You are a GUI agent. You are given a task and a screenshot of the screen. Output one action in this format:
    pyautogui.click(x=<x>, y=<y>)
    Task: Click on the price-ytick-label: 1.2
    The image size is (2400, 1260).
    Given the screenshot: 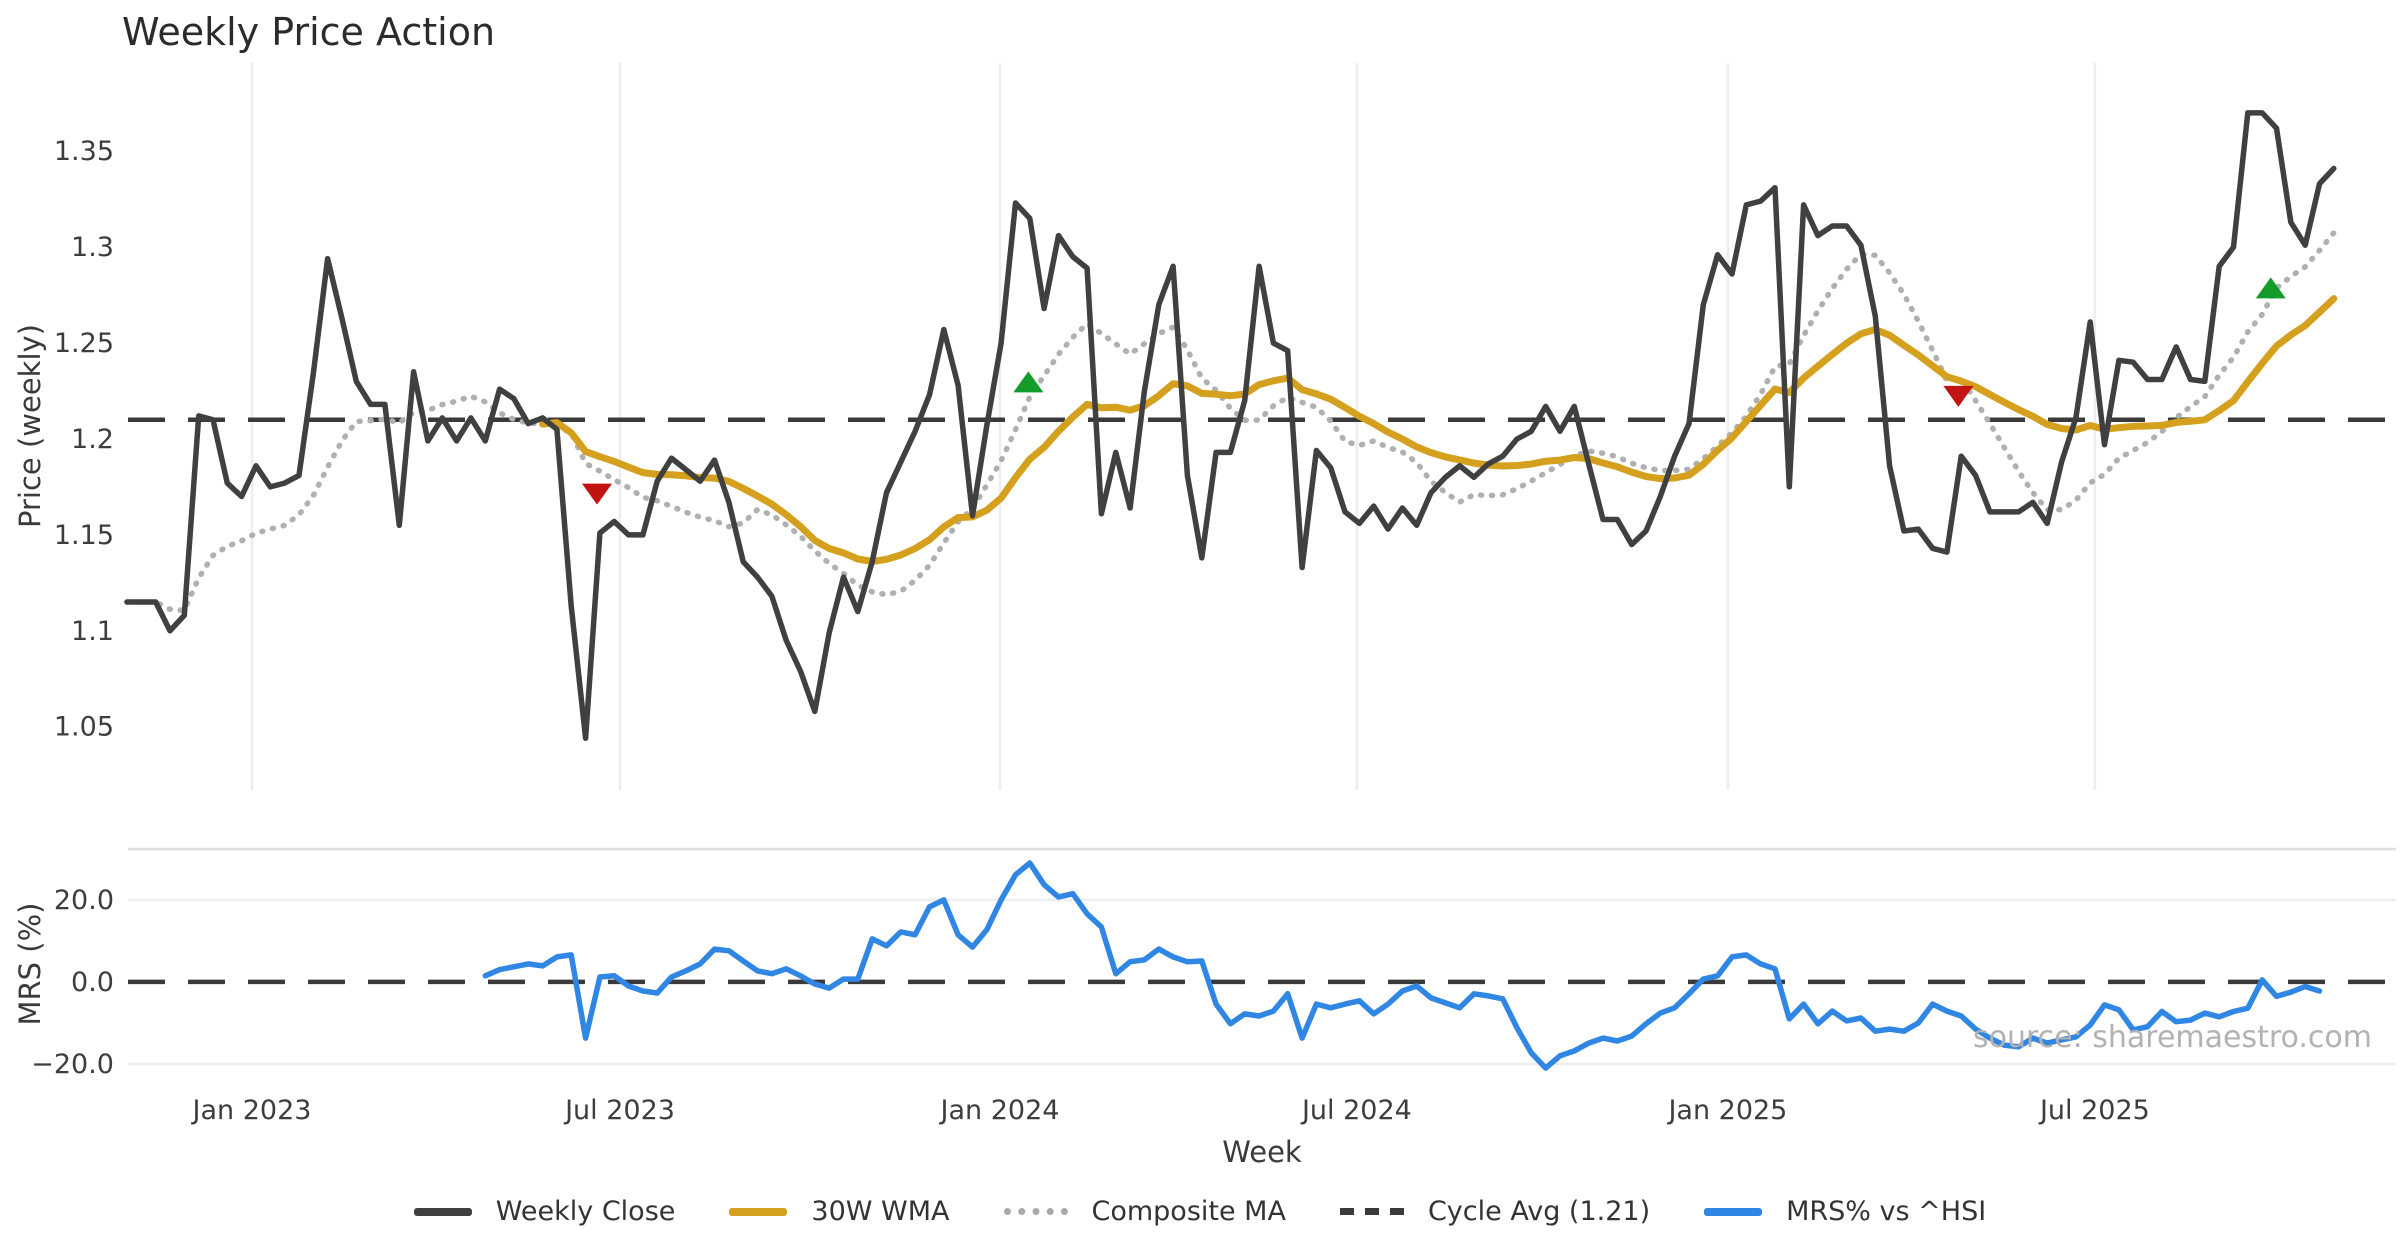 What is the action you would take?
    pyautogui.click(x=92, y=439)
    